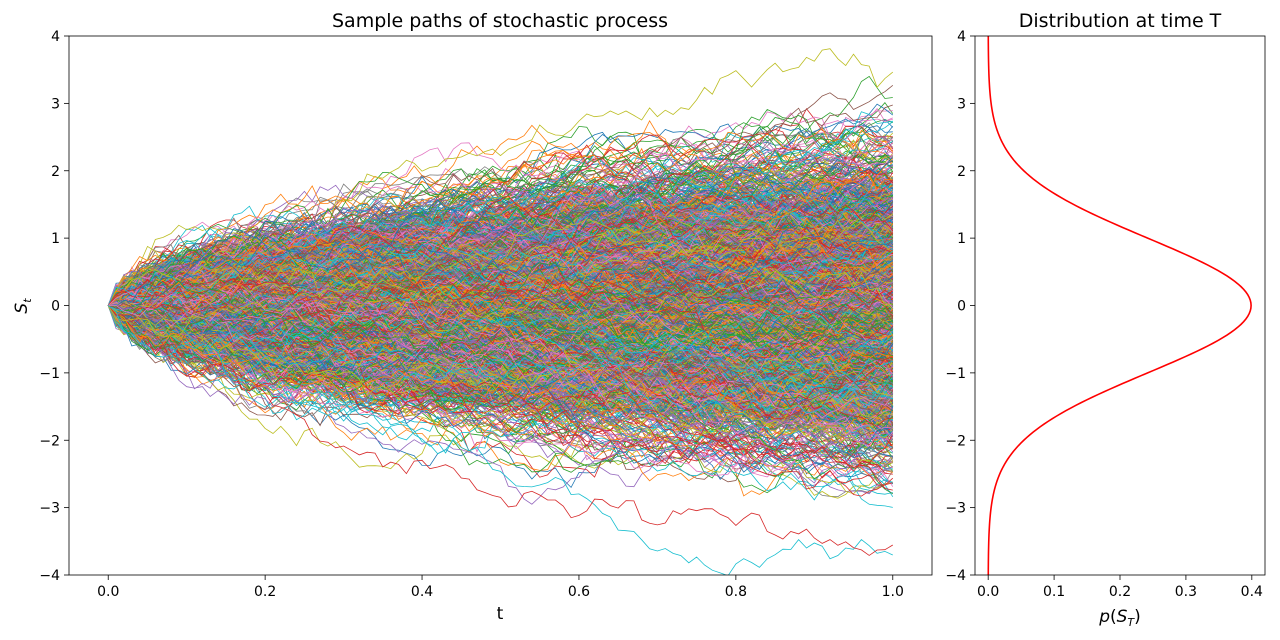  Describe the element at coordinates (1120, 592) in the screenshot. I see `distribution-x-tick-label: 0.2` at that location.